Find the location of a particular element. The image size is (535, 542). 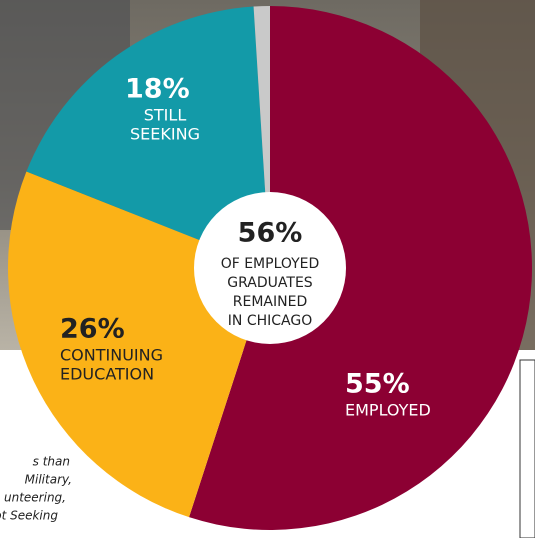

slice-value-label: 18% is located at coordinates (157, 89).